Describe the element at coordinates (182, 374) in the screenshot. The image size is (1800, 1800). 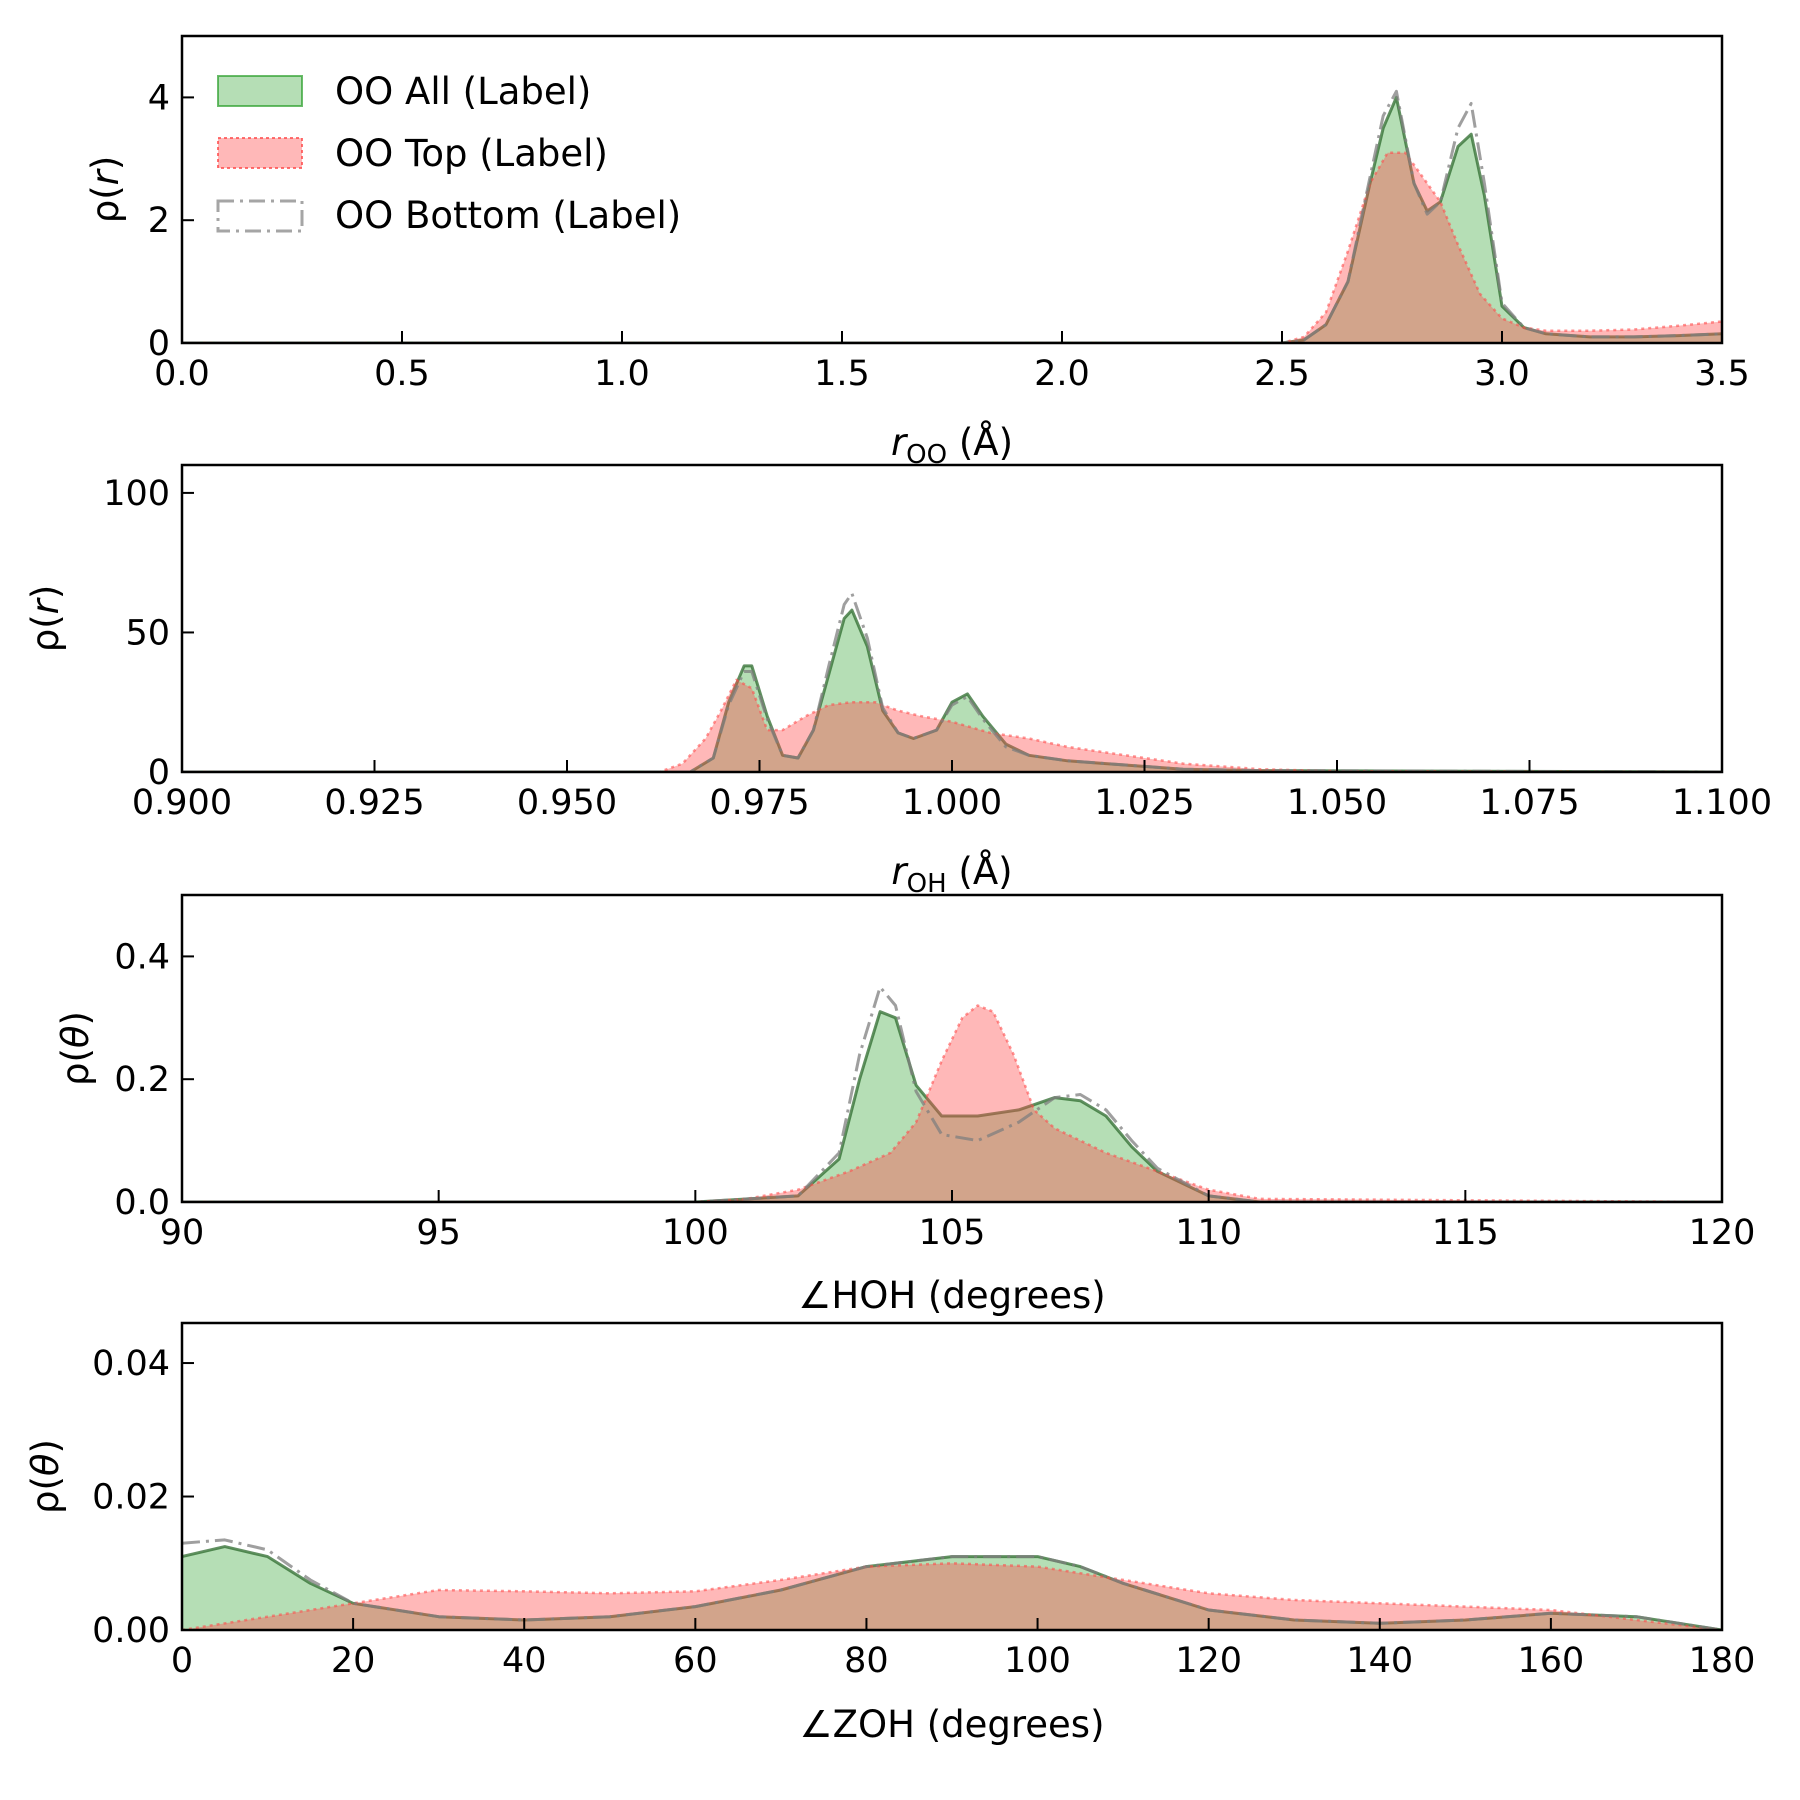
I see `x-tick-label: 0.0` at that location.